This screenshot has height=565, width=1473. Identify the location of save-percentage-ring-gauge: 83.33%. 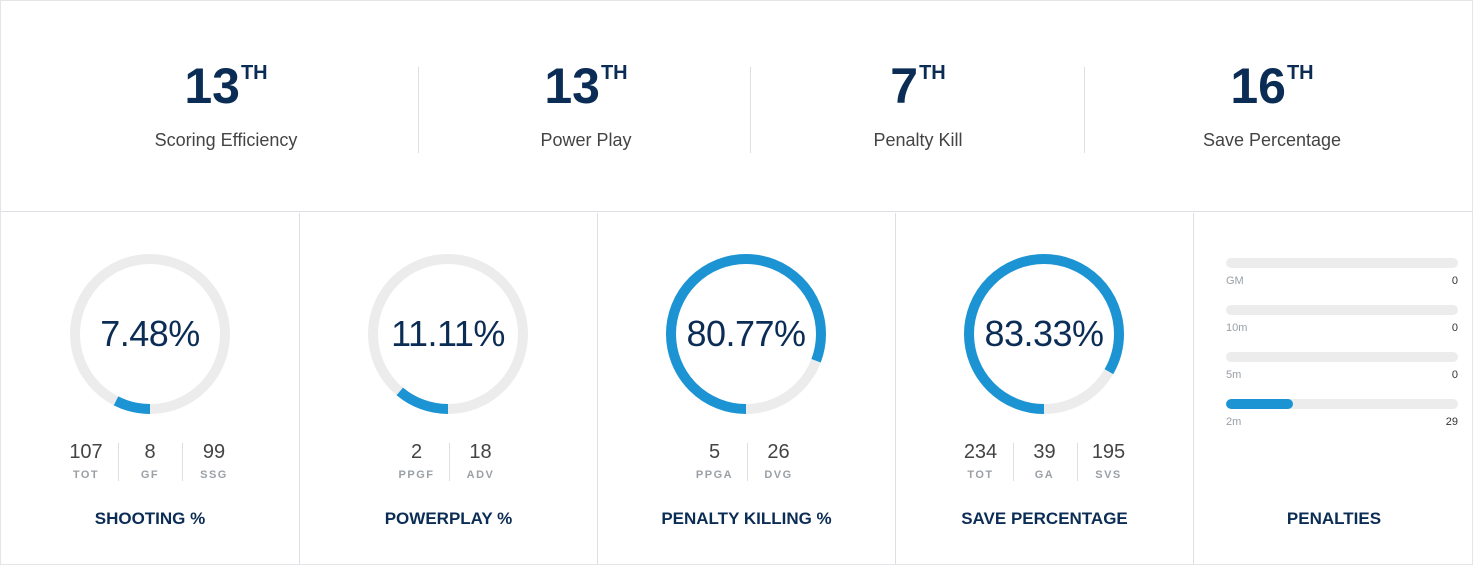
(1044, 334).